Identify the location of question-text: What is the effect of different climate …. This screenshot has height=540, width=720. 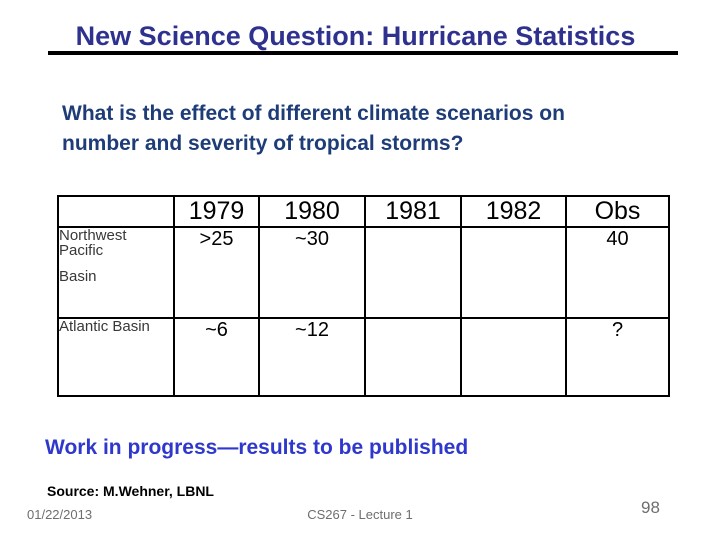
(313, 129).